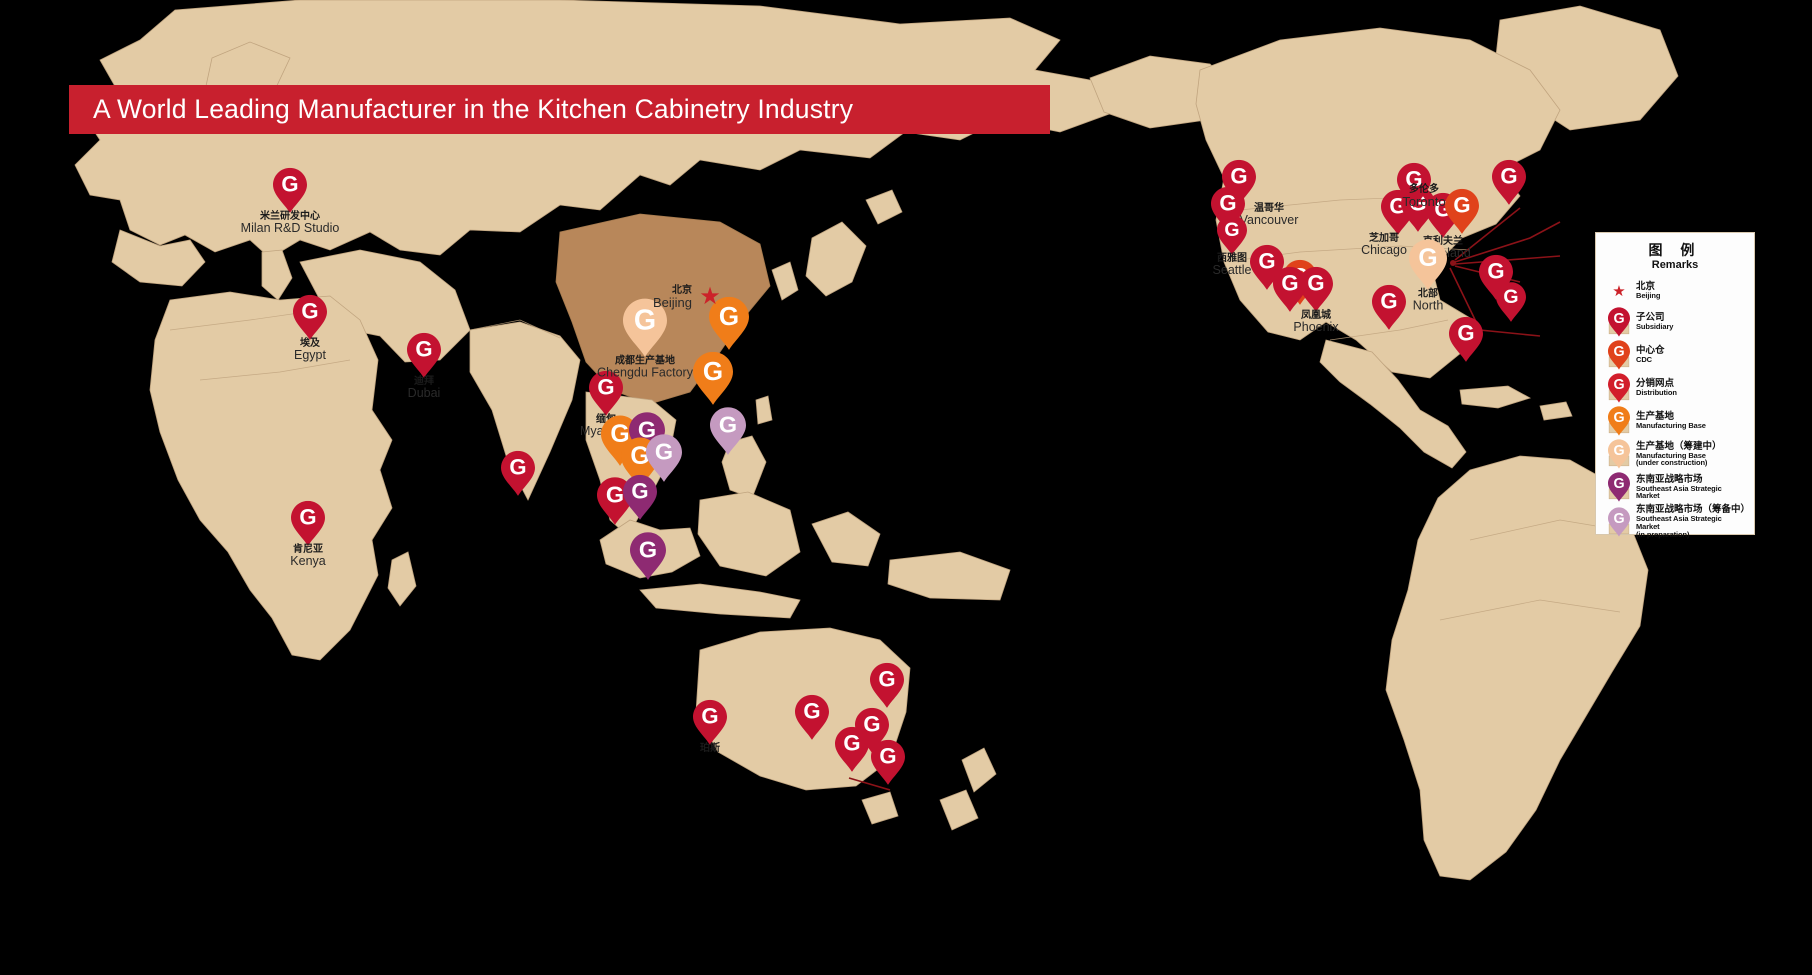 The width and height of the screenshot is (1812, 975). Describe the element at coordinates (402, 579) in the screenshot. I see `madagascar` at that location.